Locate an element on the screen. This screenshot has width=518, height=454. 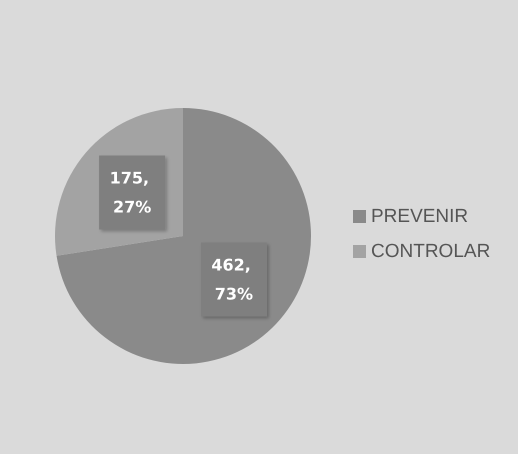
data-label: 175, 27% is located at coordinates (132, 192).